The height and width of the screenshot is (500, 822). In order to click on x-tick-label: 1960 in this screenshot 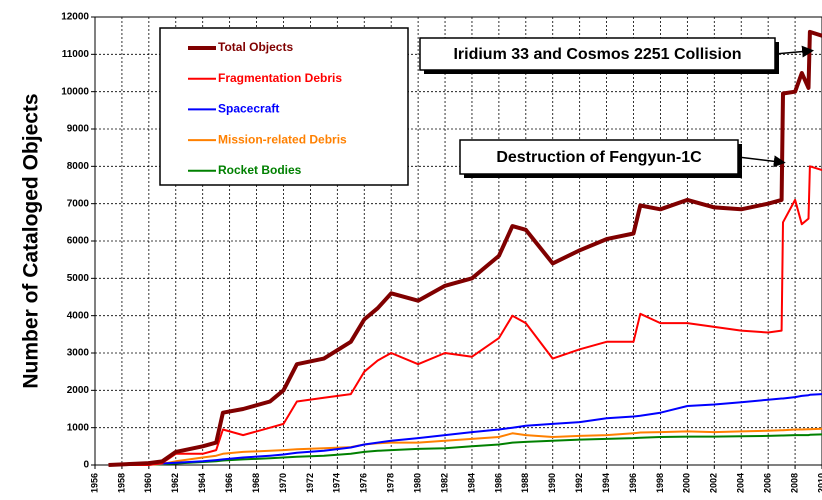, I will do `click(148, 483)`.